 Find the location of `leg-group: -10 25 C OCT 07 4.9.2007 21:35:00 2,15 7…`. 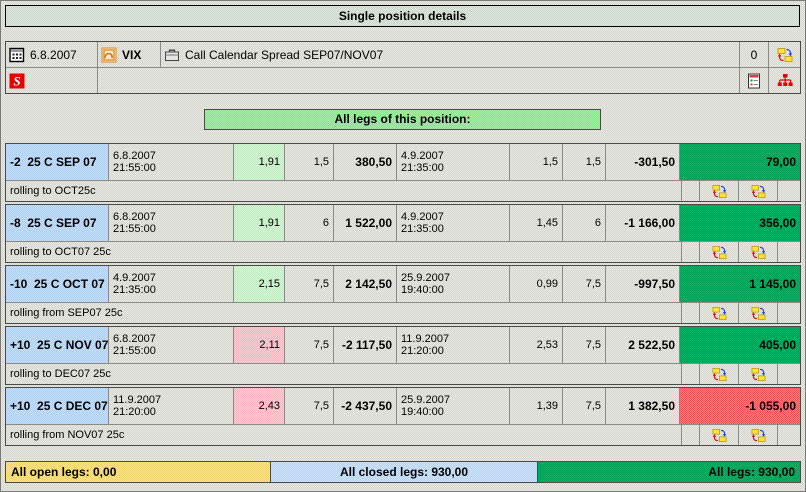

leg-group: -10 25 C OCT 07 4.9.2007 21:35:00 2,15 7… is located at coordinates (403, 294).